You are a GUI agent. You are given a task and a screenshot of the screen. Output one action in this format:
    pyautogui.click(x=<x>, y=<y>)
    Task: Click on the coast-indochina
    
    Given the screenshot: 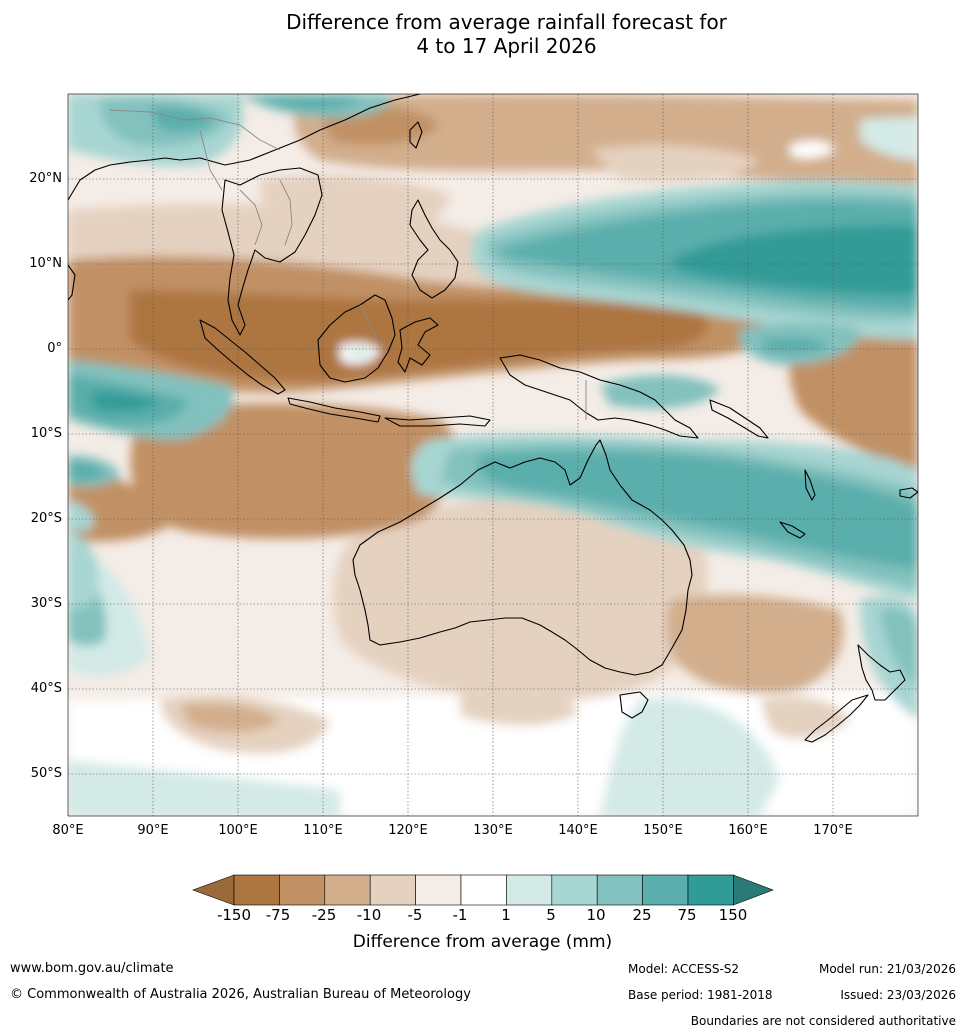 What is the action you would take?
    pyautogui.click(x=272, y=251)
    